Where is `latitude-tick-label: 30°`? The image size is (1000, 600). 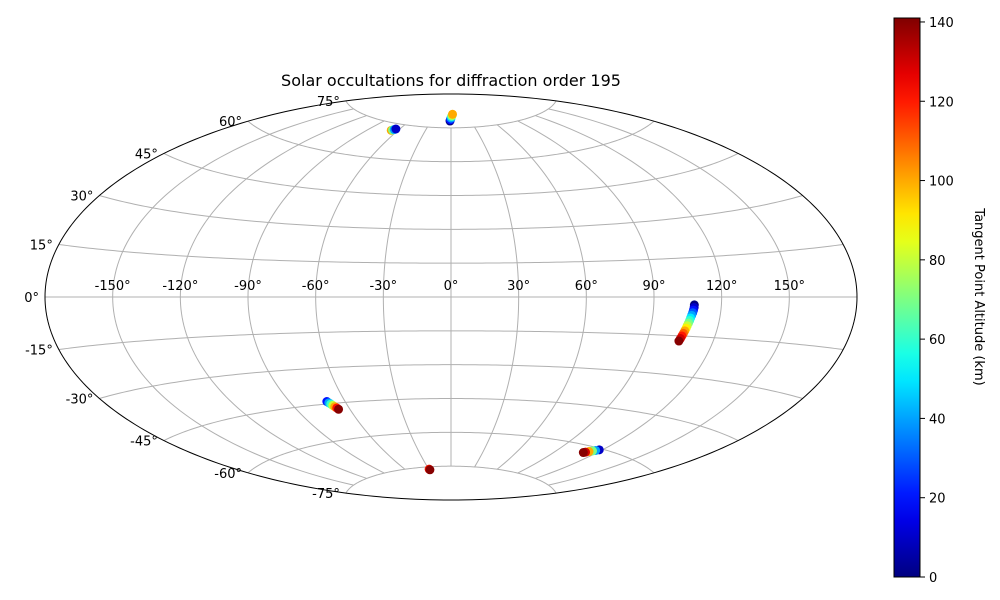
latitude-tick-label: 30° is located at coordinates (81, 197).